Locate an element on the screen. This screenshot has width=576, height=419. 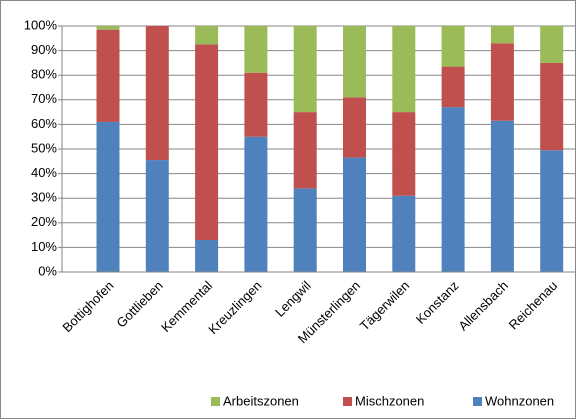
legend-label: Arbeitszonen is located at coordinates (261, 400).